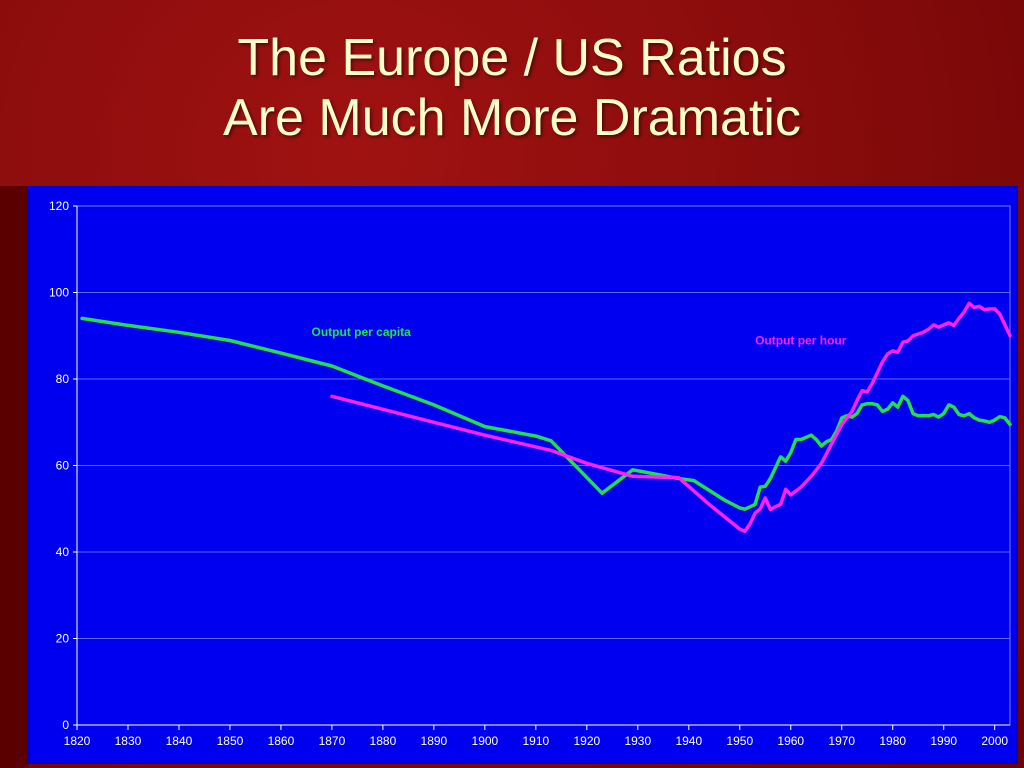 The image size is (1024, 768). I want to click on x-tick-label-1900: 1900, so click(485, 741).